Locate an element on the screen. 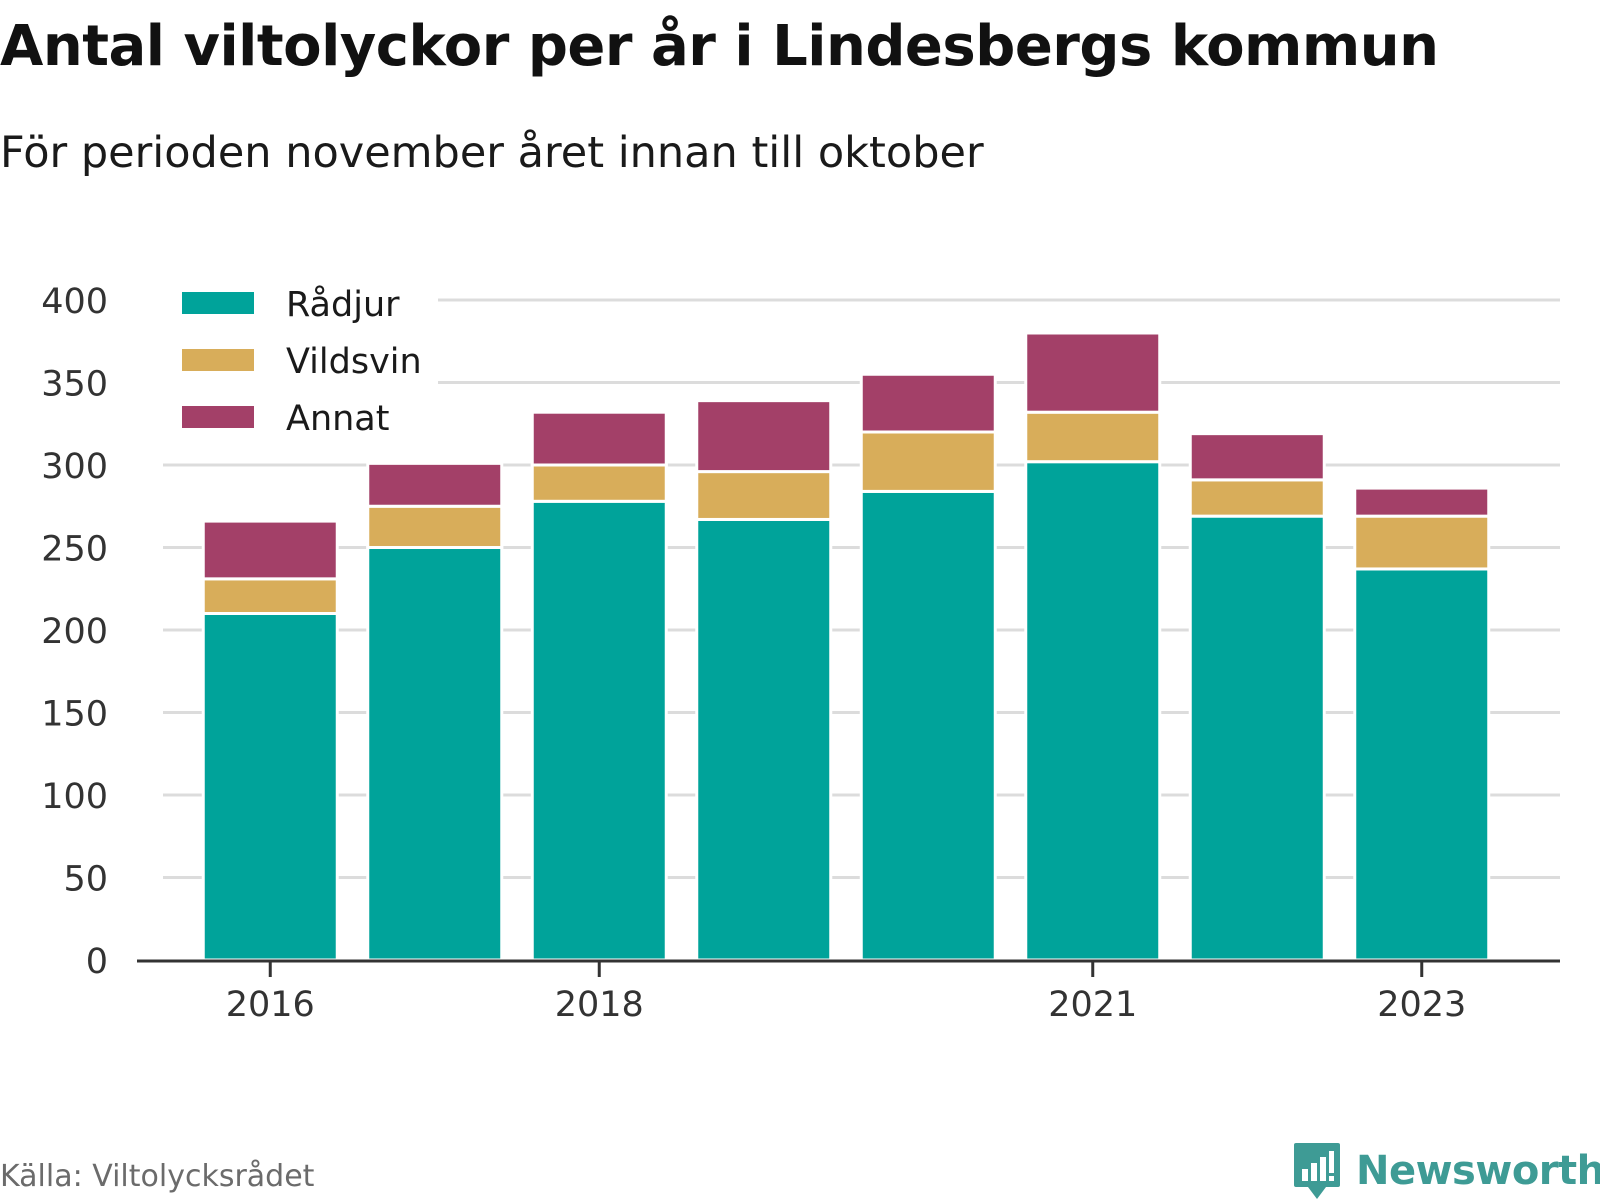 This screenshot has width=1600, height=1202. bar-2022-radjur is located at coordinates (1257, 738).